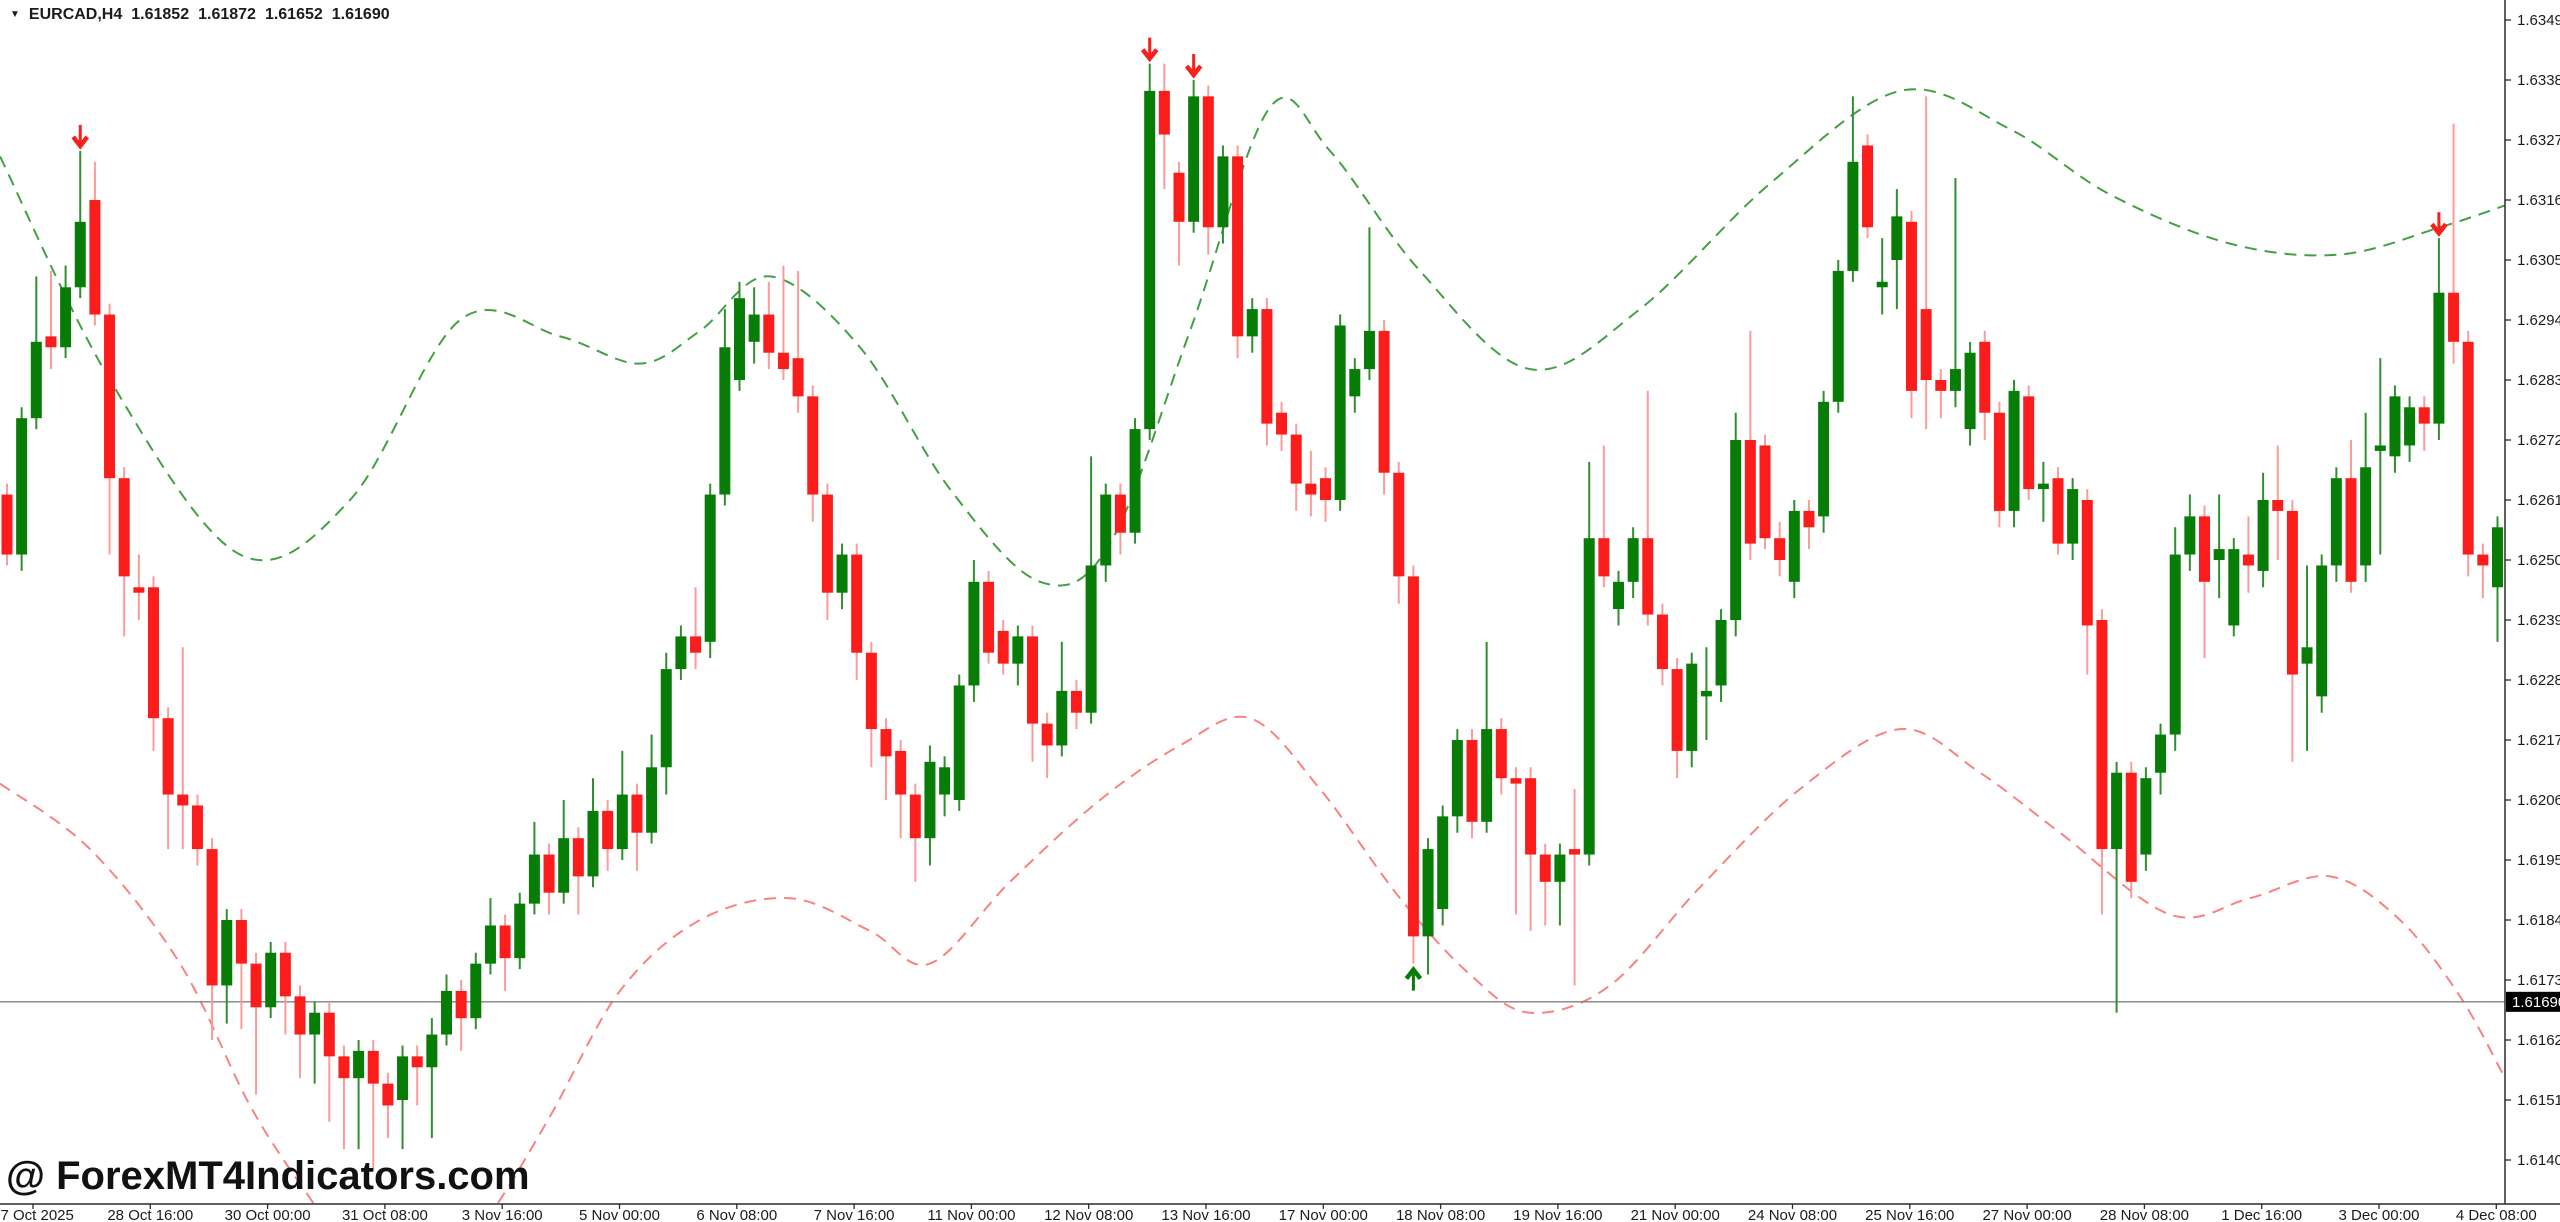 The width and height of the screenshot is (2560, 1222). What do you see at coordinates (2538, 620) in the screenshot?
I see `price-axis-label: 1.62390` at bounding box center [2538, 620].